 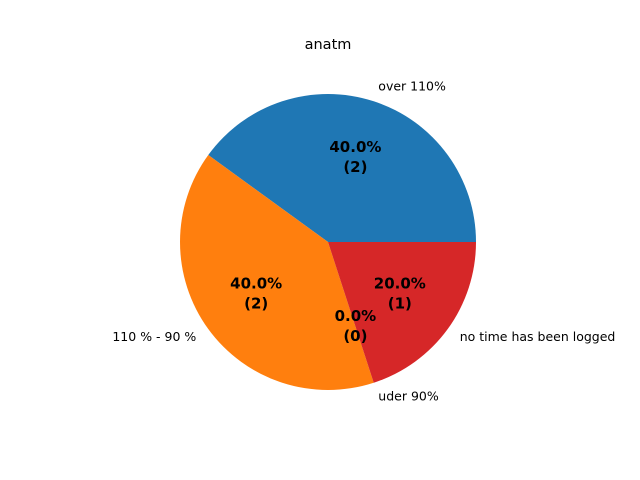 I want to click on slice-percent-110-90: 40.0%, so click(x=256, y=284).